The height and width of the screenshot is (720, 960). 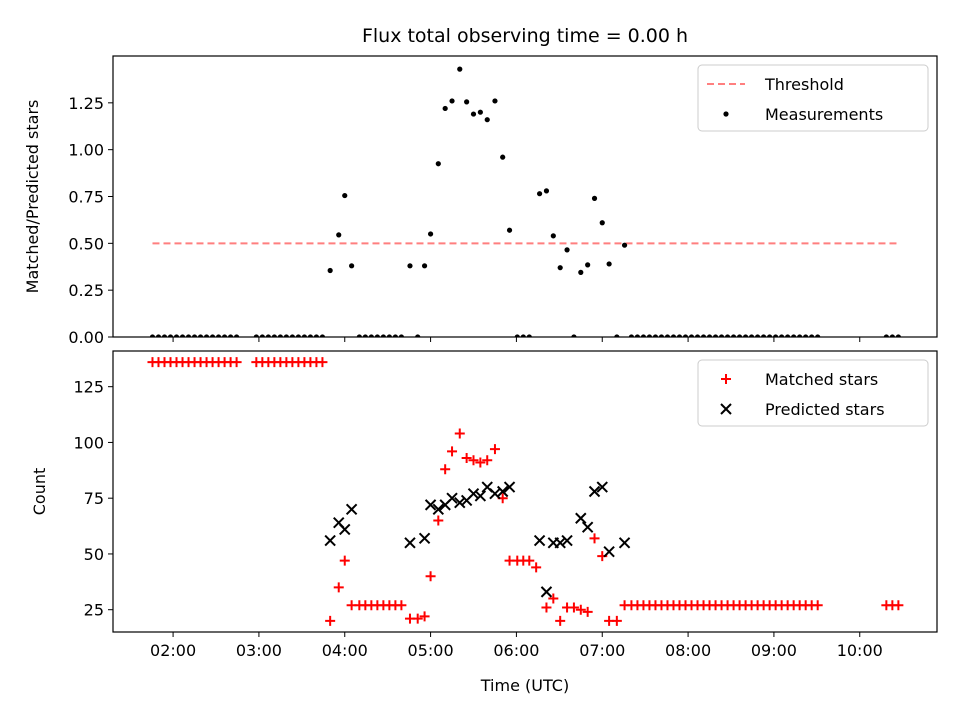 I want to click on bottom-legend: Matched stars Predicted stars, so click(x=813, y=393).